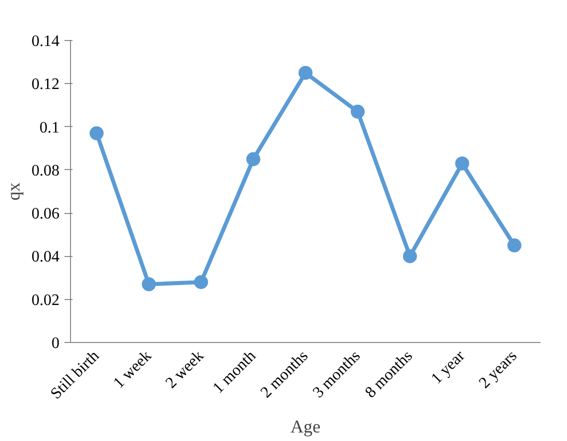 This screenshot has height=441, width=567. Describe the element at coordinates (46, 300) in the screenshot. I see `y-tick-label: 0.02` at that location.